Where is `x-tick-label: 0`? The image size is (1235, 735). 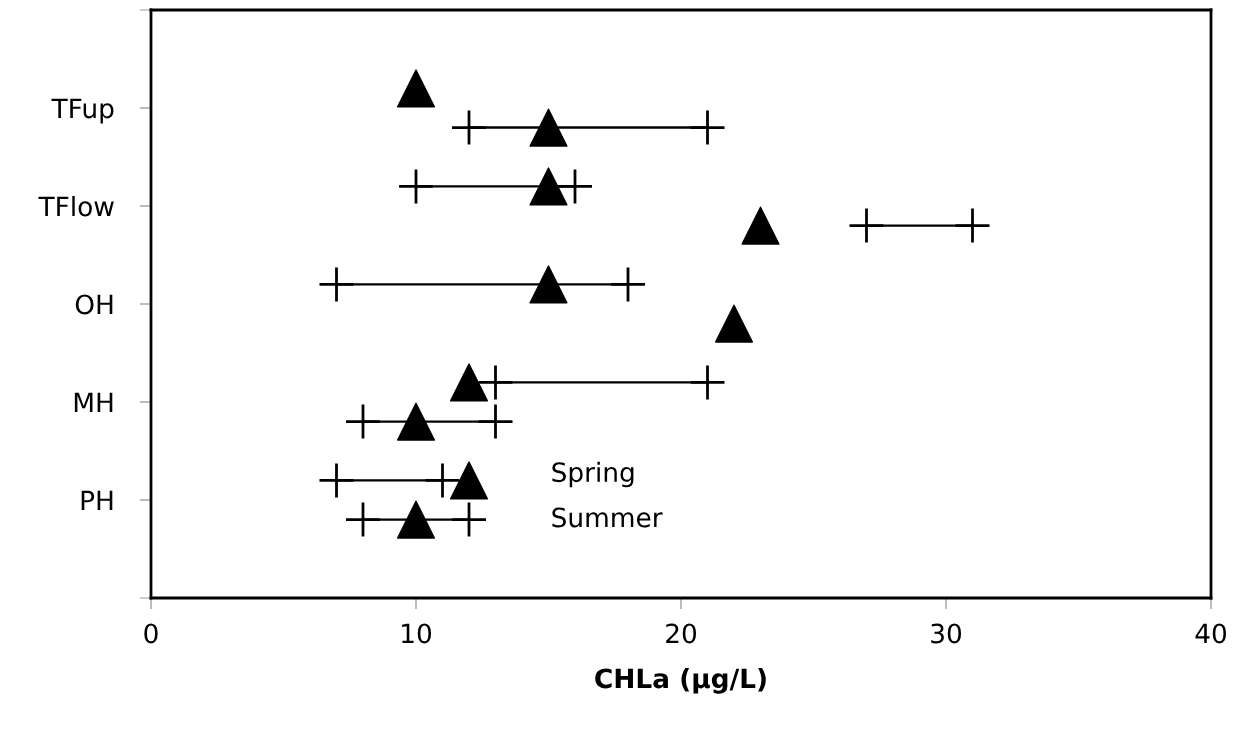 x-tick-label: 0 is located at coordinates (151, 633).